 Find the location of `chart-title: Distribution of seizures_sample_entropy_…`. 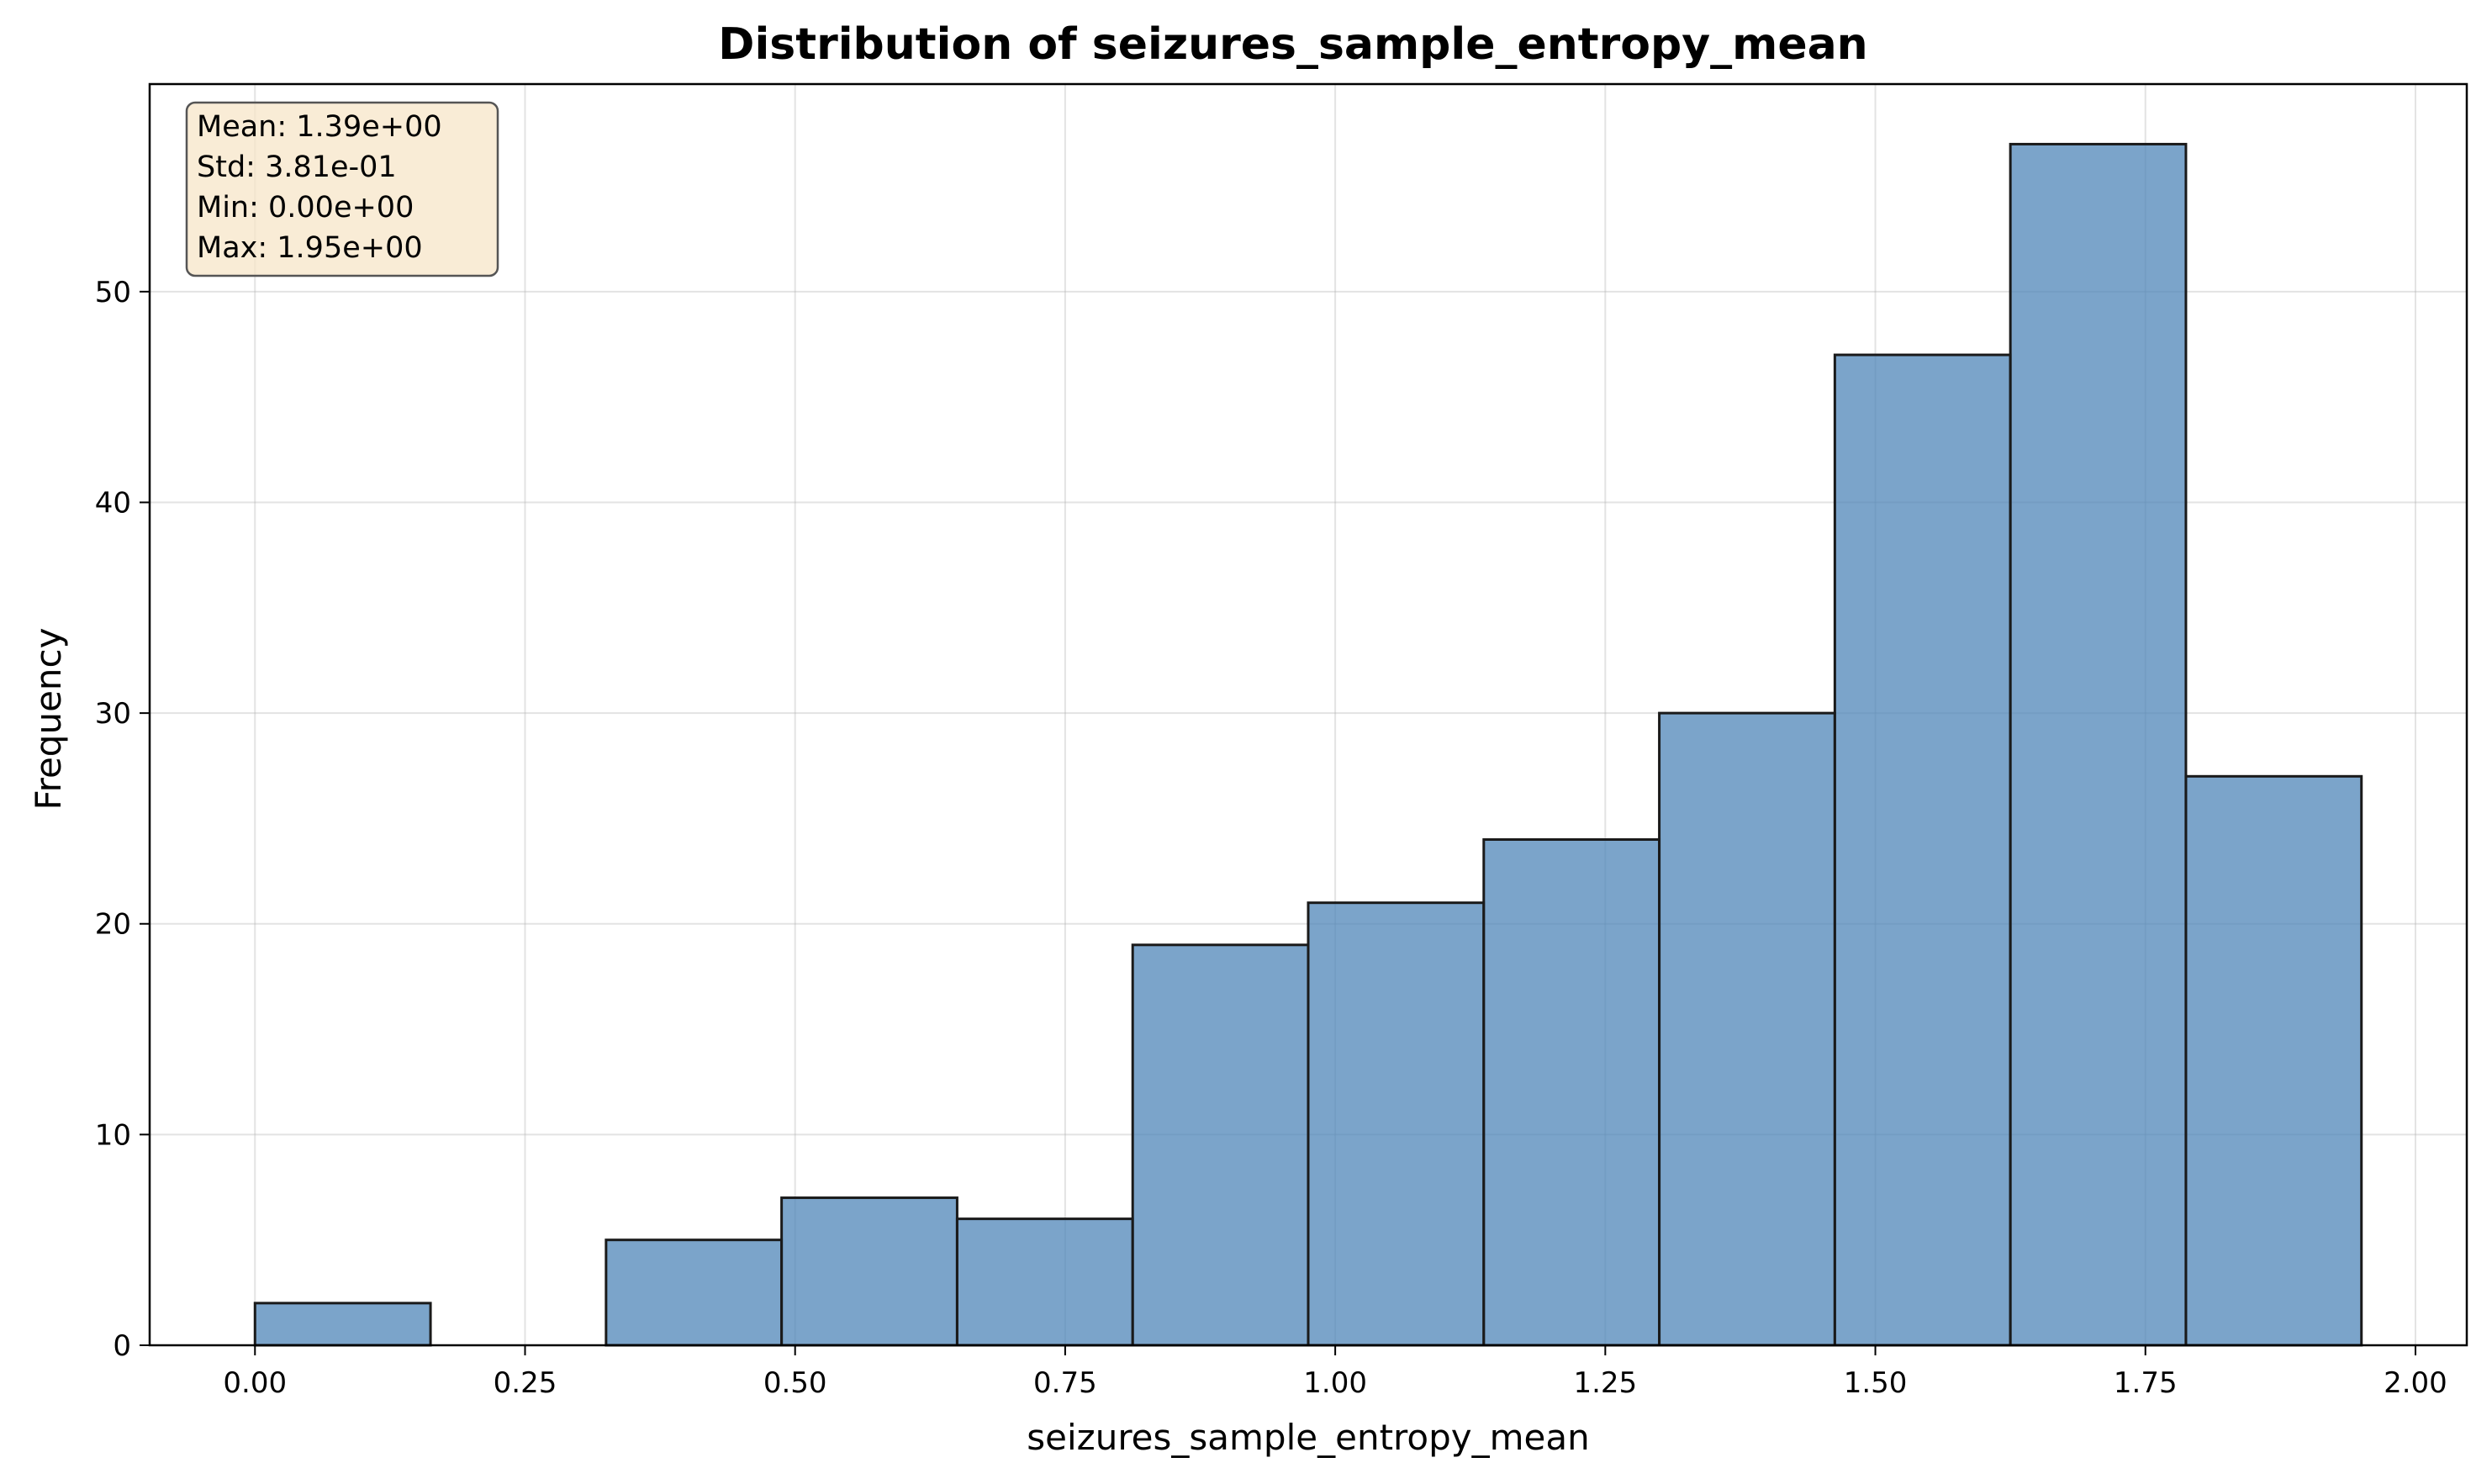

chart-title: Distribution of seizures_sample_entropy_… is located at coordinates (1292, 44).